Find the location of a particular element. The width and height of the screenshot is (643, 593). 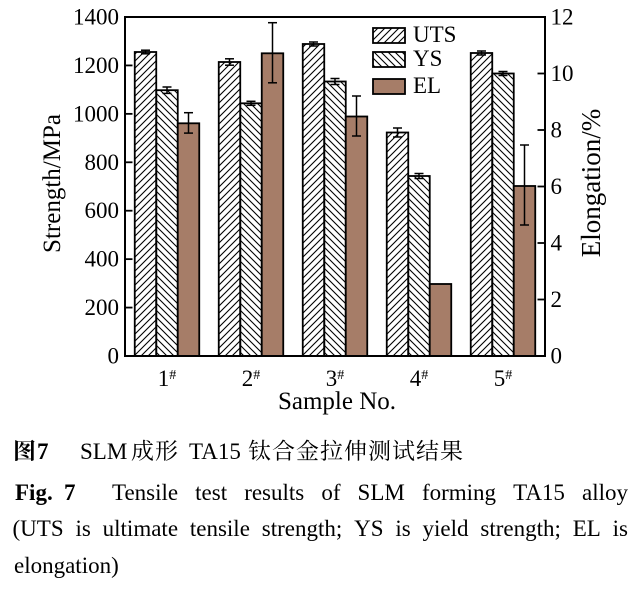

svg-text: 4# is located at coordinates (419, 378).